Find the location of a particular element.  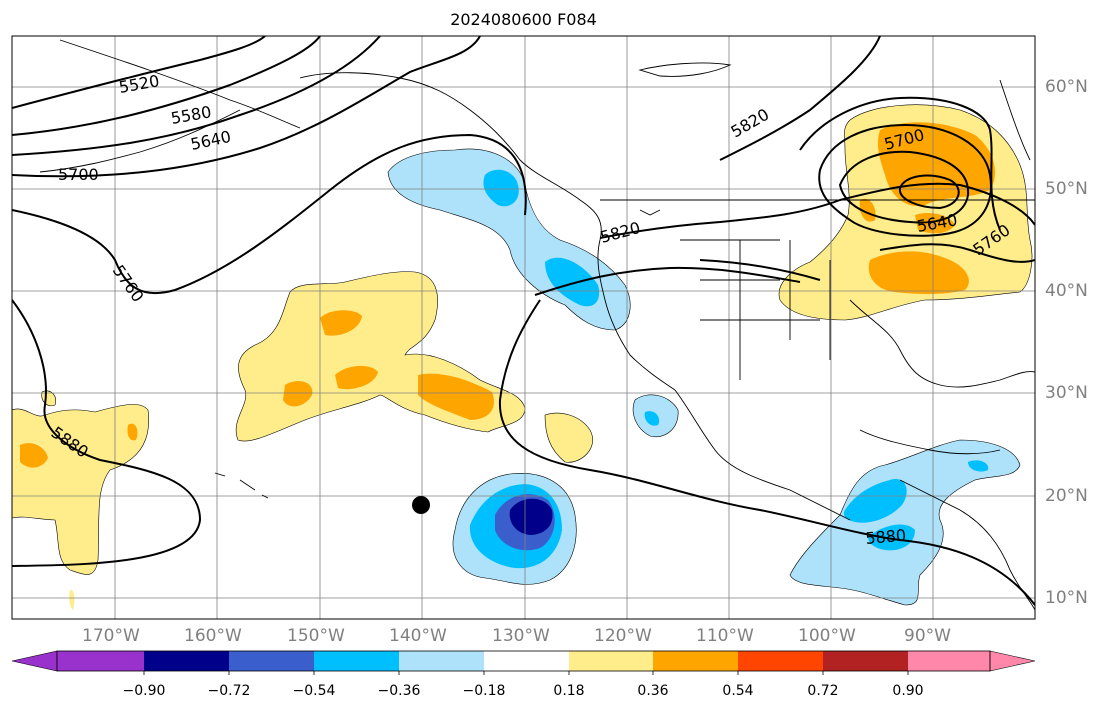

lat-label-40n: 40°N is located at coordinates (1066, 291).